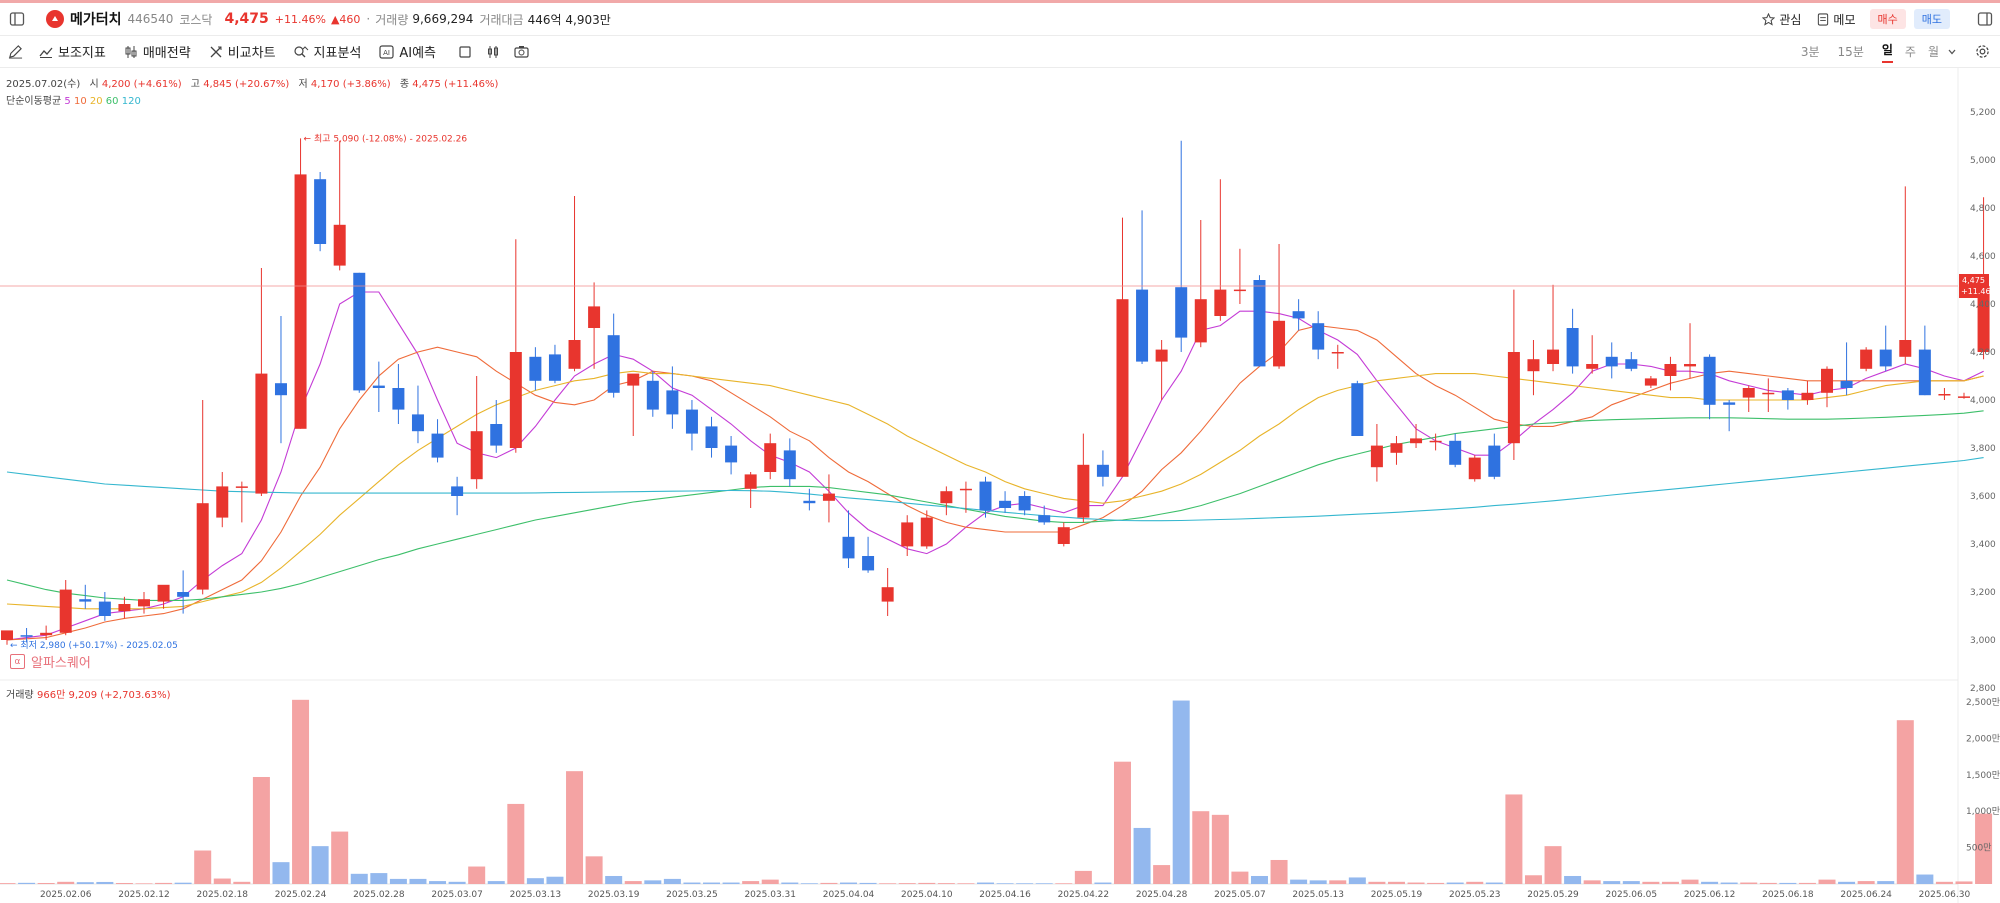 The width and height of the screenshot is (2000, 903). I want to click on buy-button: 매수, so click(1887, 19).